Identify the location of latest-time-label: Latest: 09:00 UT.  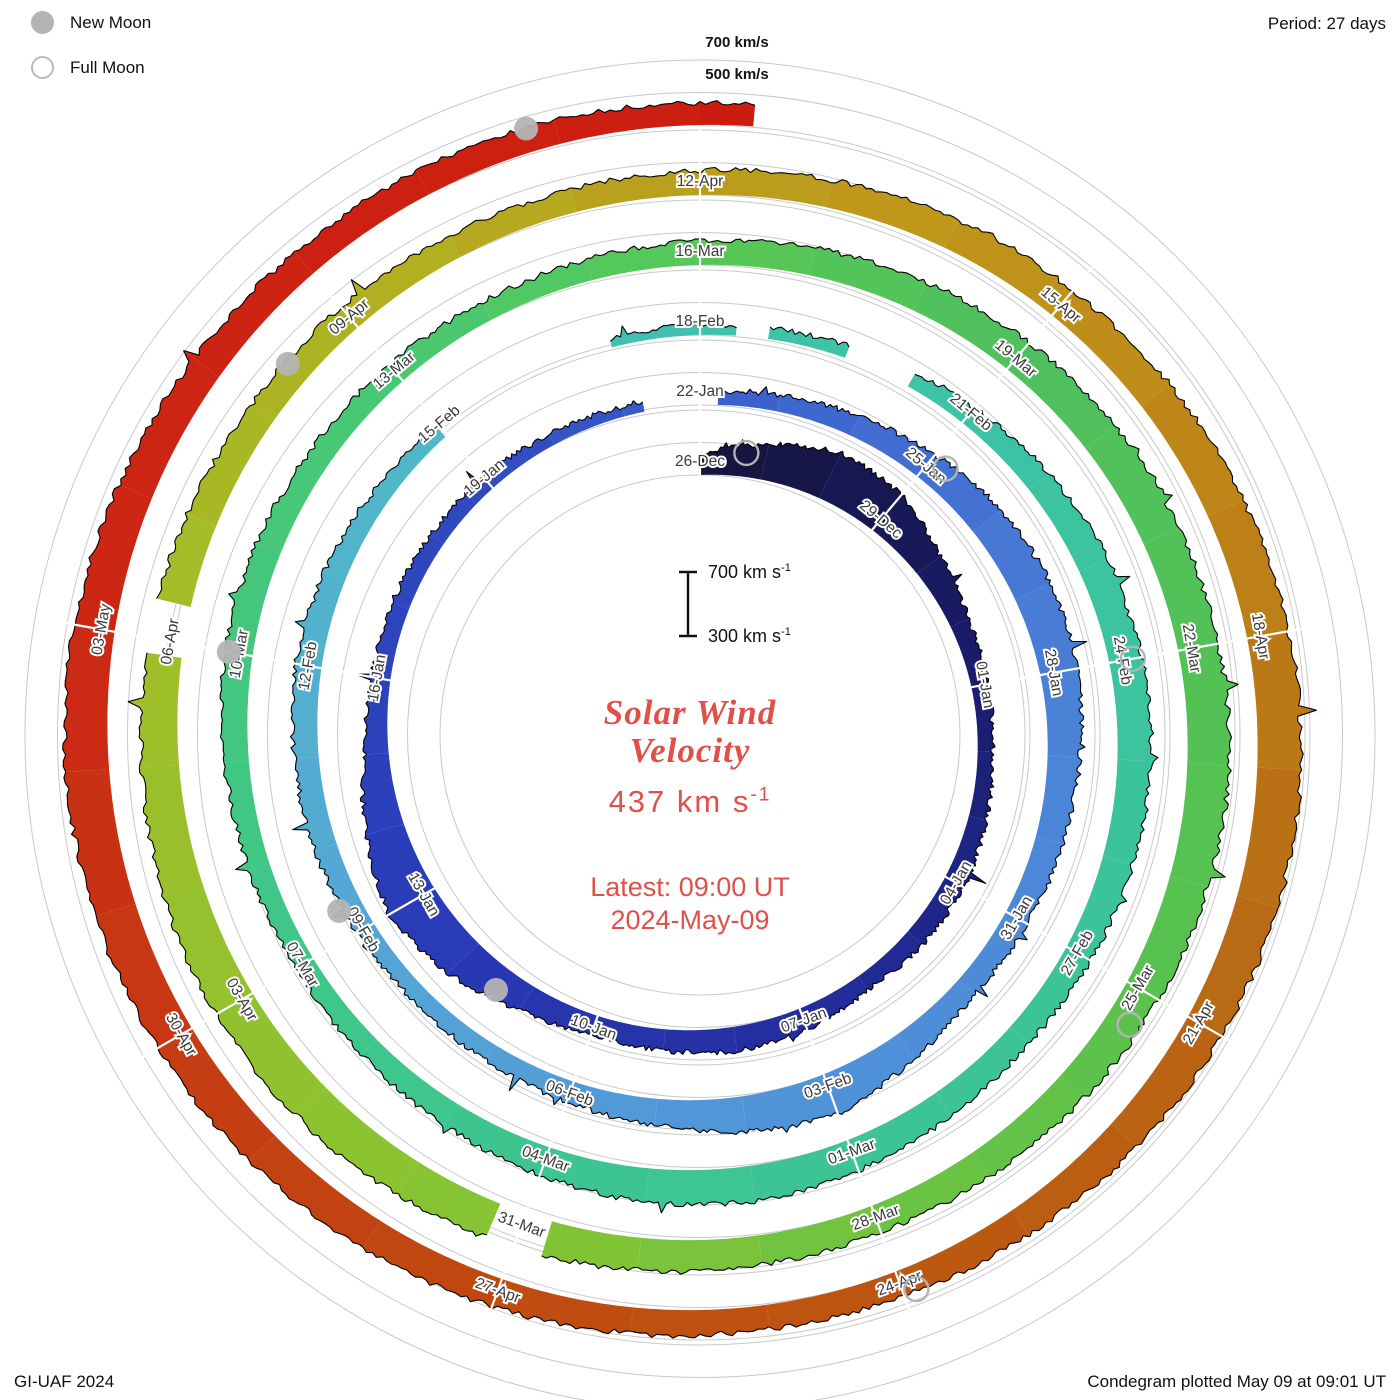
(690, 886).